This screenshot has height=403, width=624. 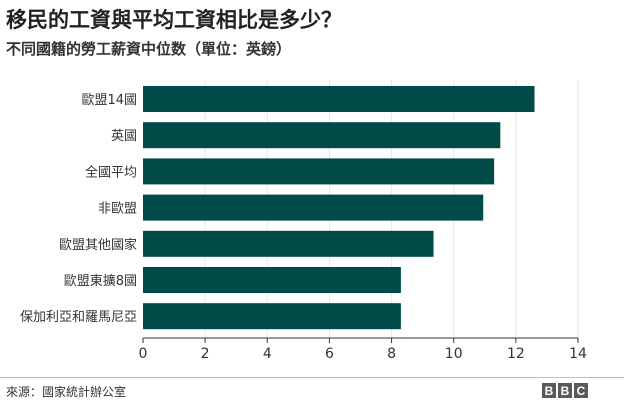 I want to click on bbc-logo: B B C, so click(x=565, y=390).